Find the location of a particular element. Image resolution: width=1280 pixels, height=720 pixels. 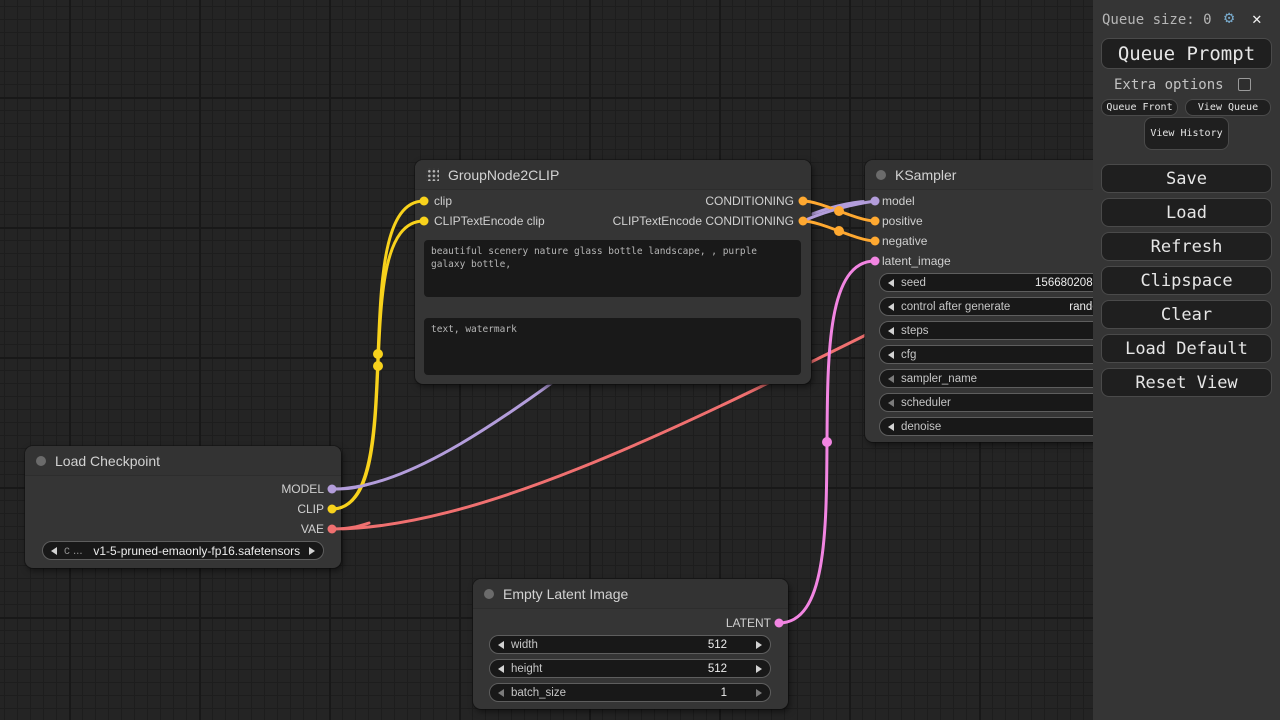

extra-options-checkbox is located at coordinates (1244, 84).